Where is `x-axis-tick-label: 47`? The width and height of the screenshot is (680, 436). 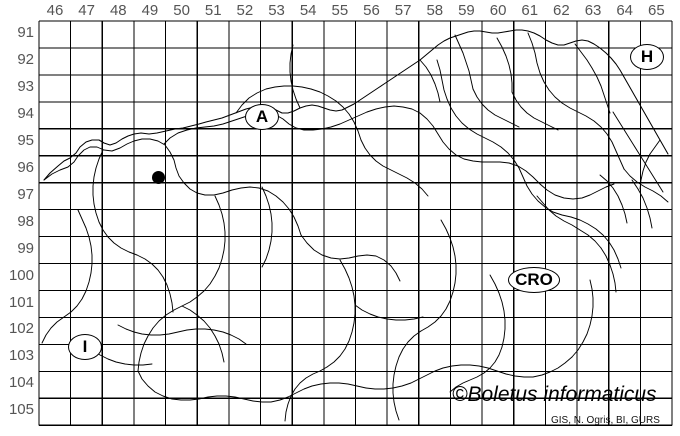 x-axis-tick-label: 47 is located at coordinates (86, 10).